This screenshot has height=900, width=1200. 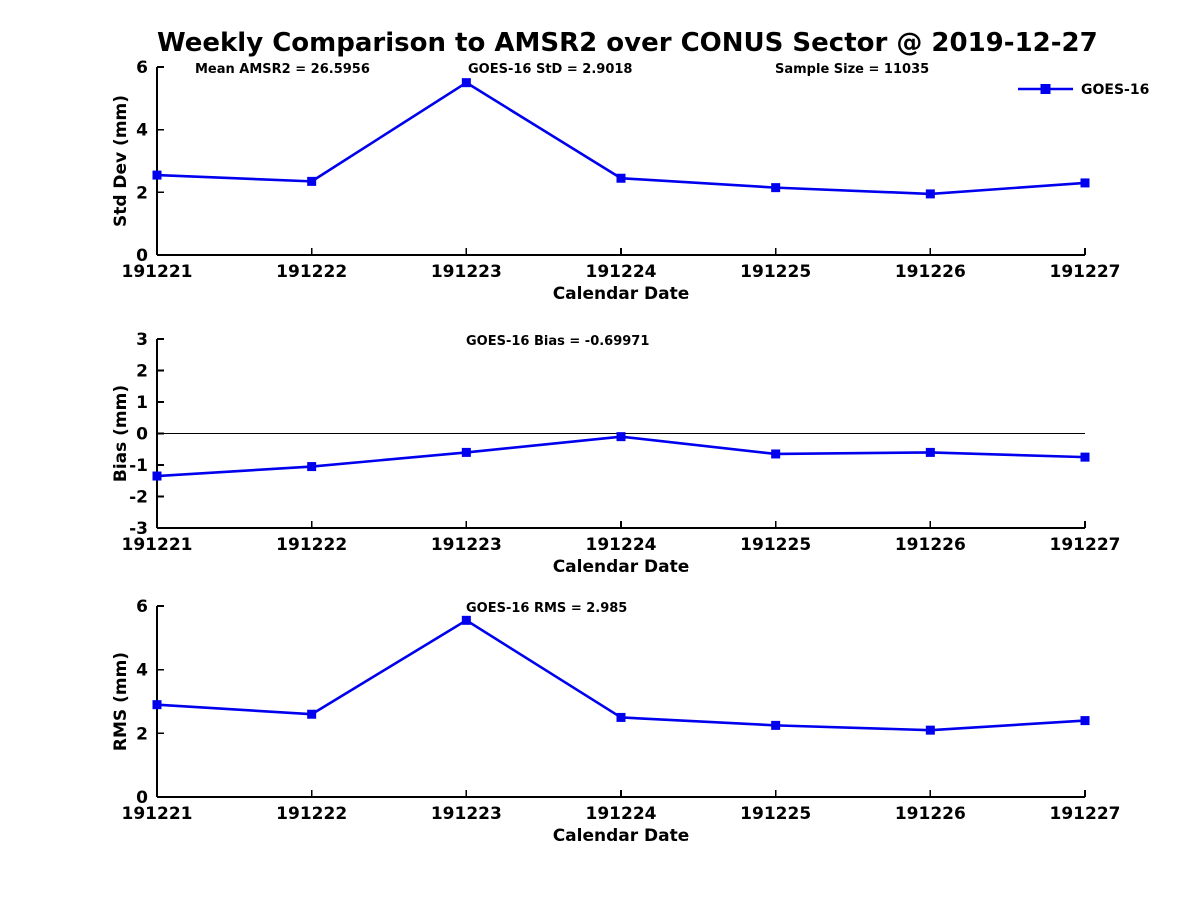 I want to click on data-line, so click(x=621, y=456).